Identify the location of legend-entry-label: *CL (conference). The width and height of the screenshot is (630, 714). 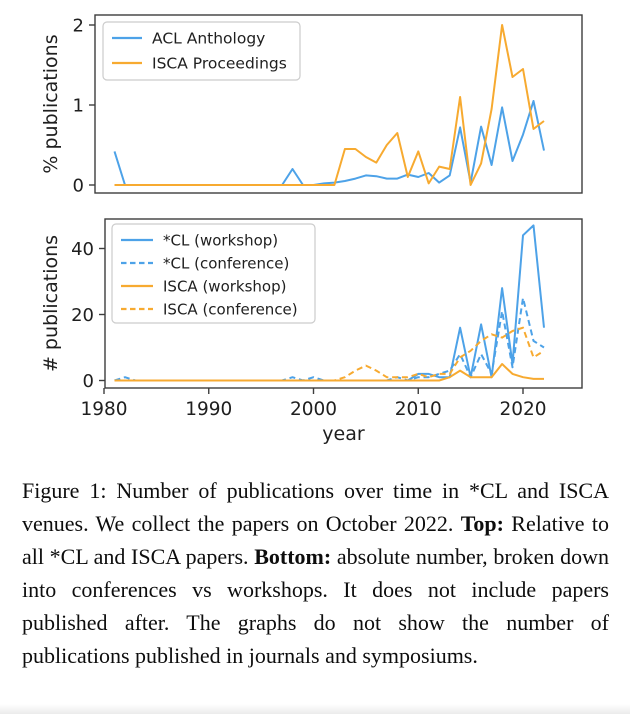
(226, 264).